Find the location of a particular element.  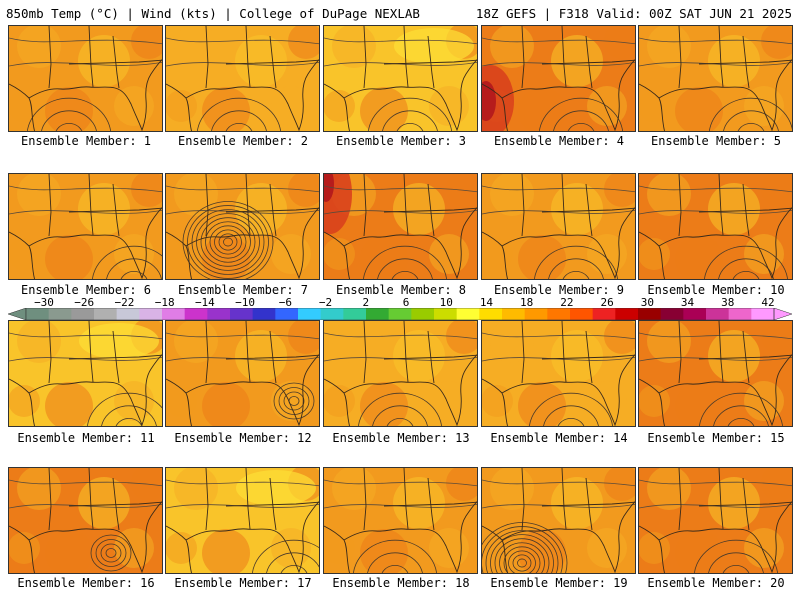

ensemble-member-caption: Ensemble Member: 10 is located at coordinates (716, 290).